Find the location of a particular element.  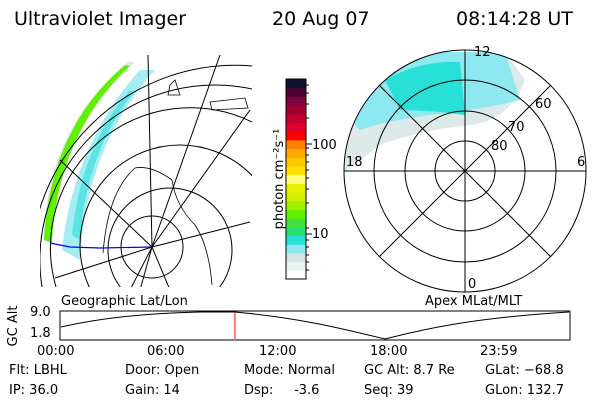

mlt-label-0: 0 is located at coordinates (472, 284).